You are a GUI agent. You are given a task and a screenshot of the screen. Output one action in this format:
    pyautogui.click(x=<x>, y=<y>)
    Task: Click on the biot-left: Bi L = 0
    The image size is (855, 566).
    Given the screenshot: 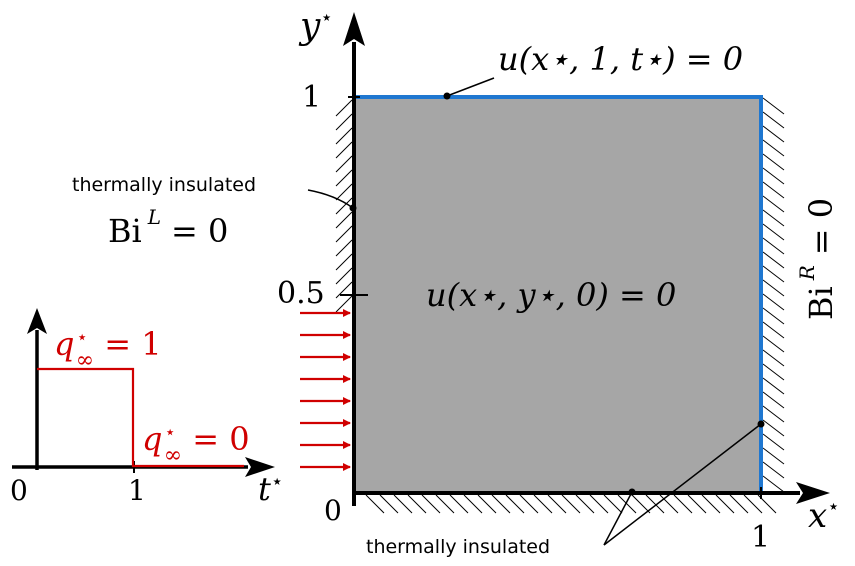 What is the action you would take?
    pyautogui.click(x=168, y=227)
    